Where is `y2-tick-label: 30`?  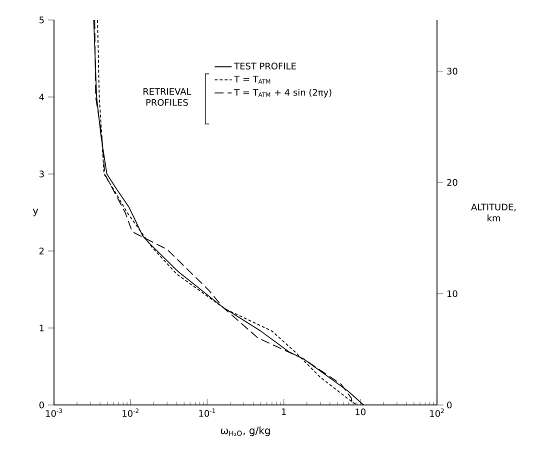
y2-tick-label: 30 is located at coordinates (452, 71).